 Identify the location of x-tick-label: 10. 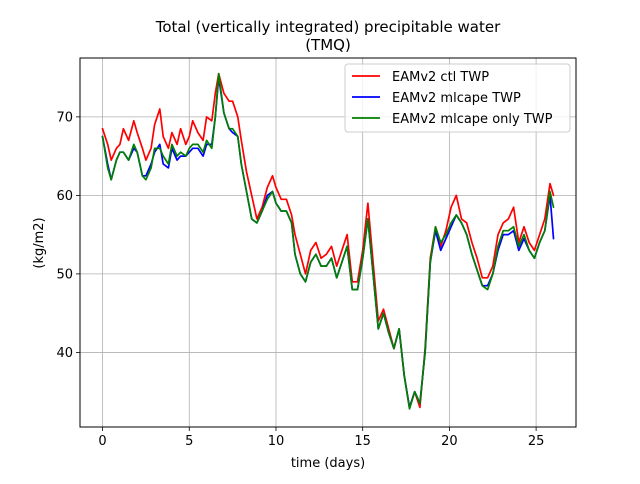
(276, 441).